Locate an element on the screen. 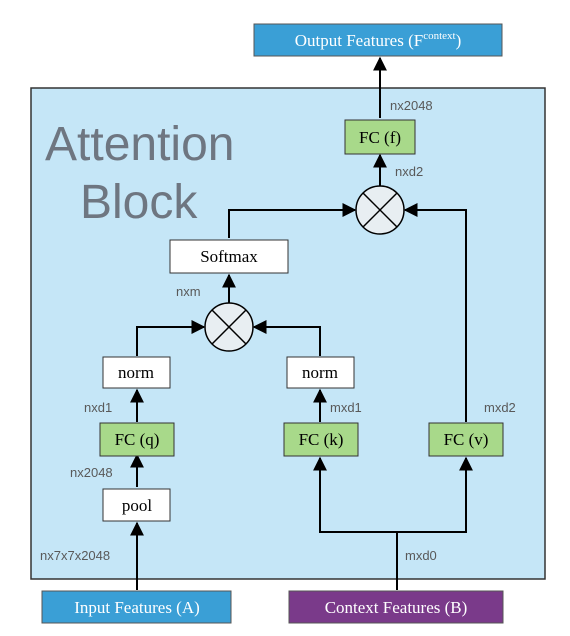 The image size is (570, 636). norm-q-label: norm is located at coordinates (136, 372).